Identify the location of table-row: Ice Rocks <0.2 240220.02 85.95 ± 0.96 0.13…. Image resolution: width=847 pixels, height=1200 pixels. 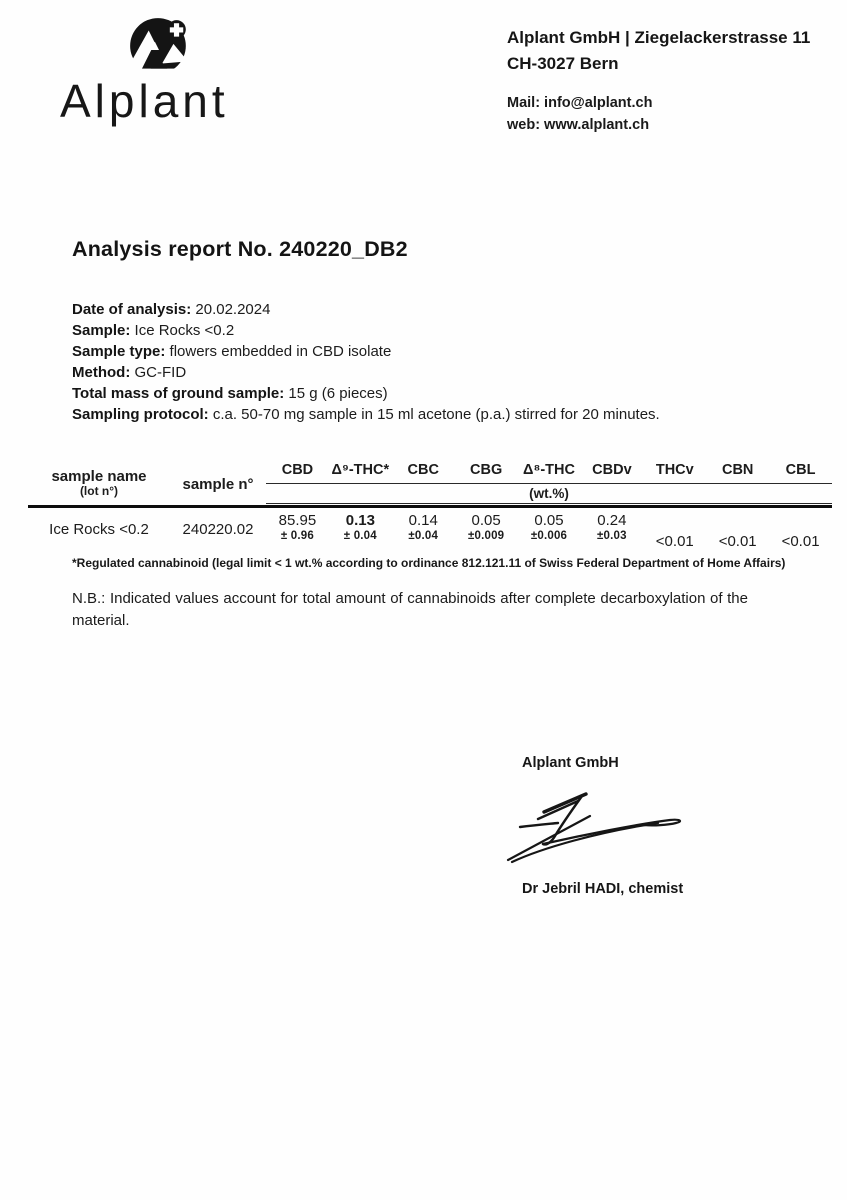
(430, 532).